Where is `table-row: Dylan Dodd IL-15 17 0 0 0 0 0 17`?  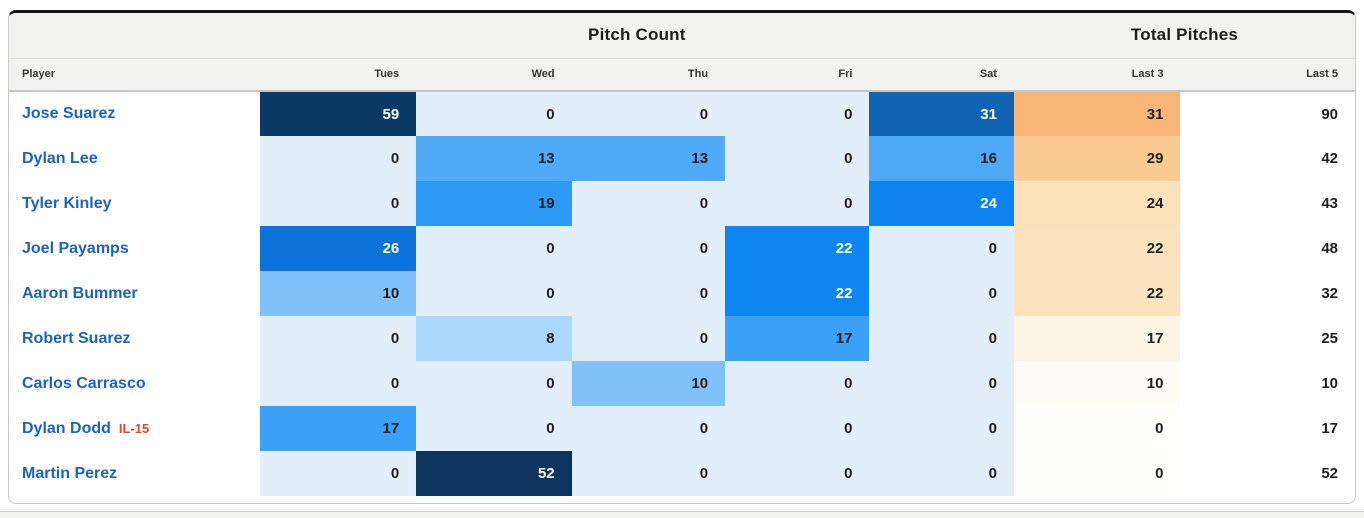 table-row: Dylan Dodd IL-15 17 0 0 0 0 0 17 is located at coordinates (682, 428).